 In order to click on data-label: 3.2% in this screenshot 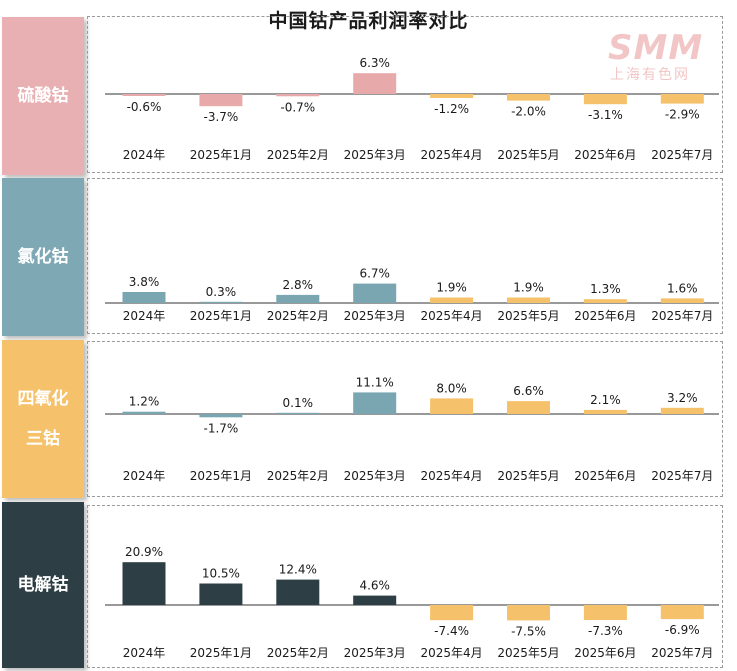, I will do `click(682, 398)`.